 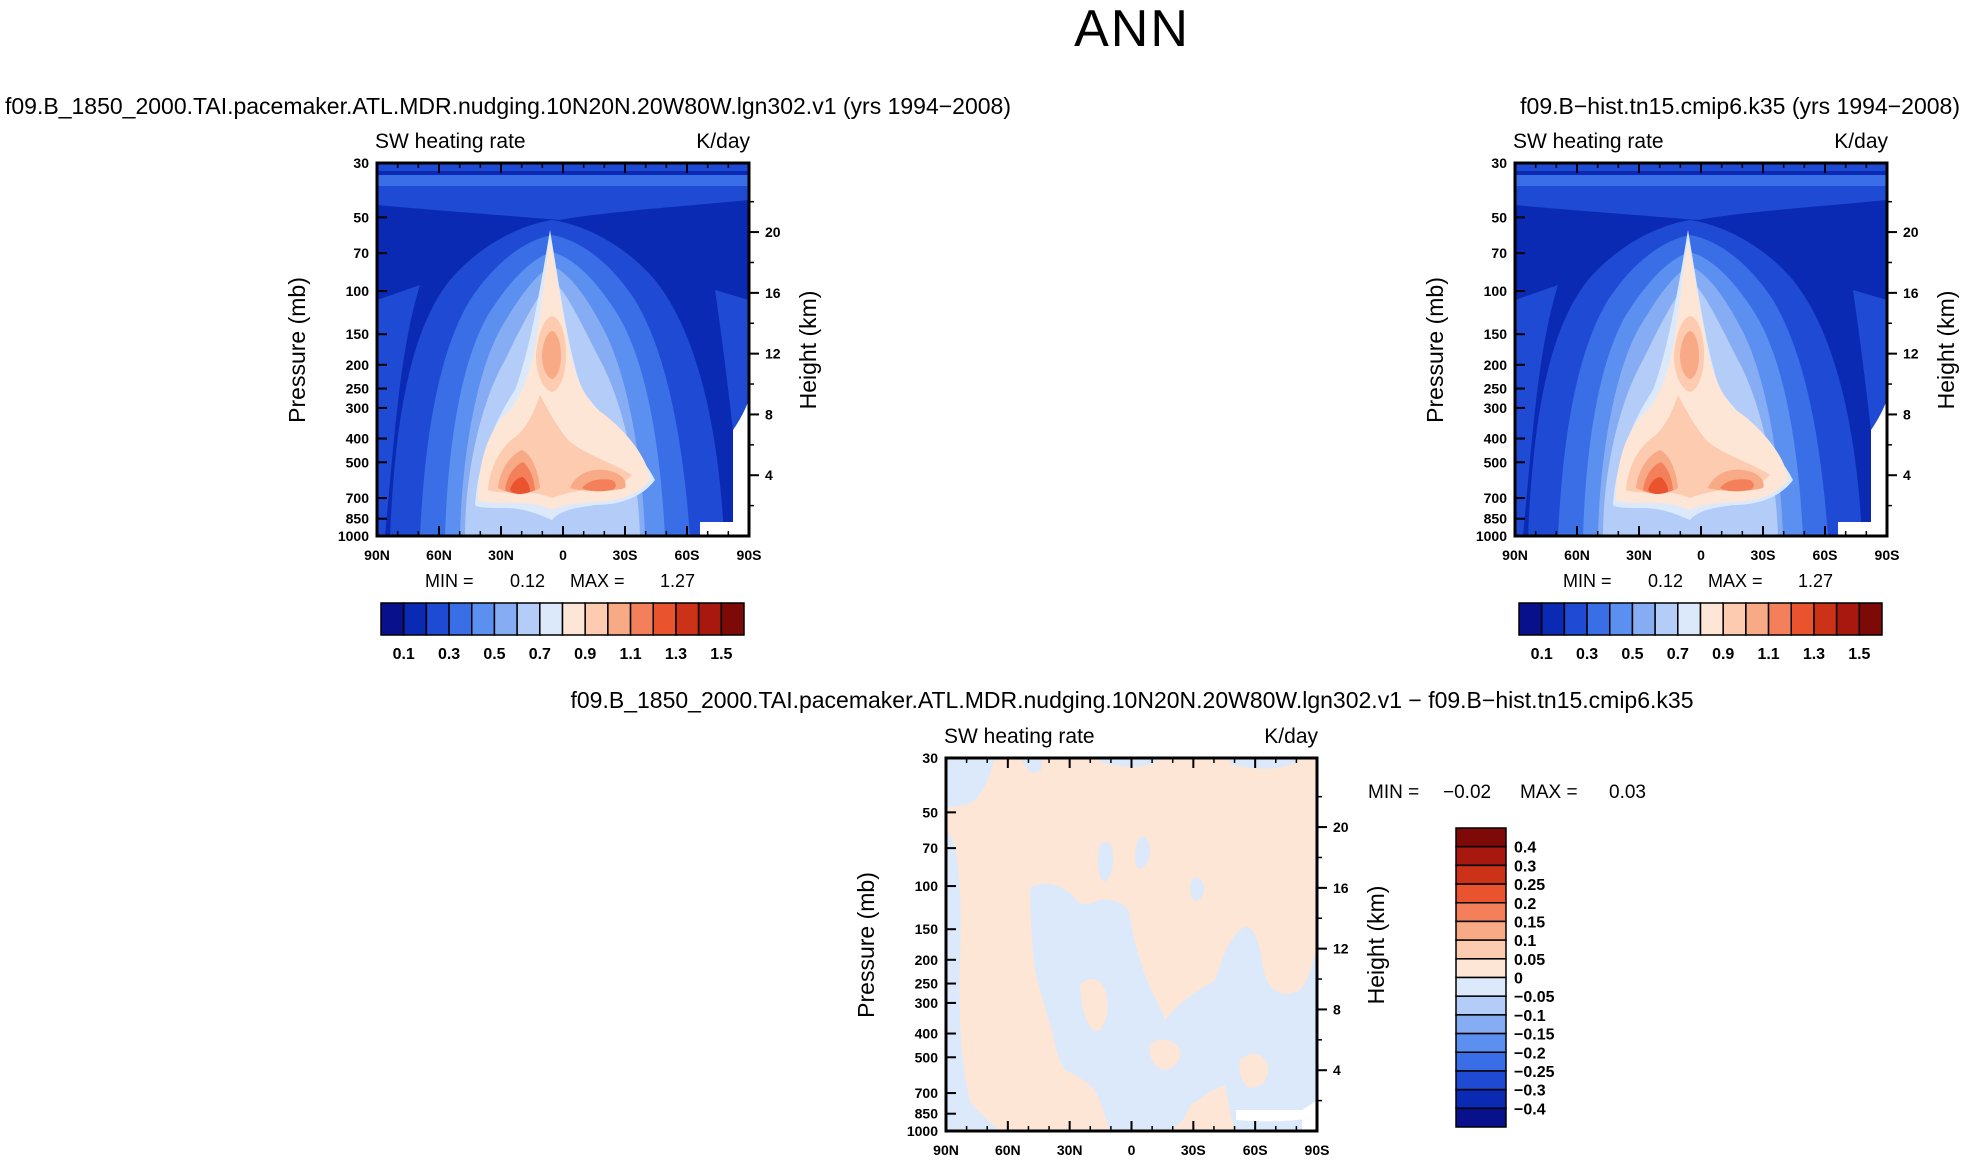 What do you see at coordinates (540, 654) in the screenshot?
I see `colorbar-label: 0.7` at bounding box center [540, 654].